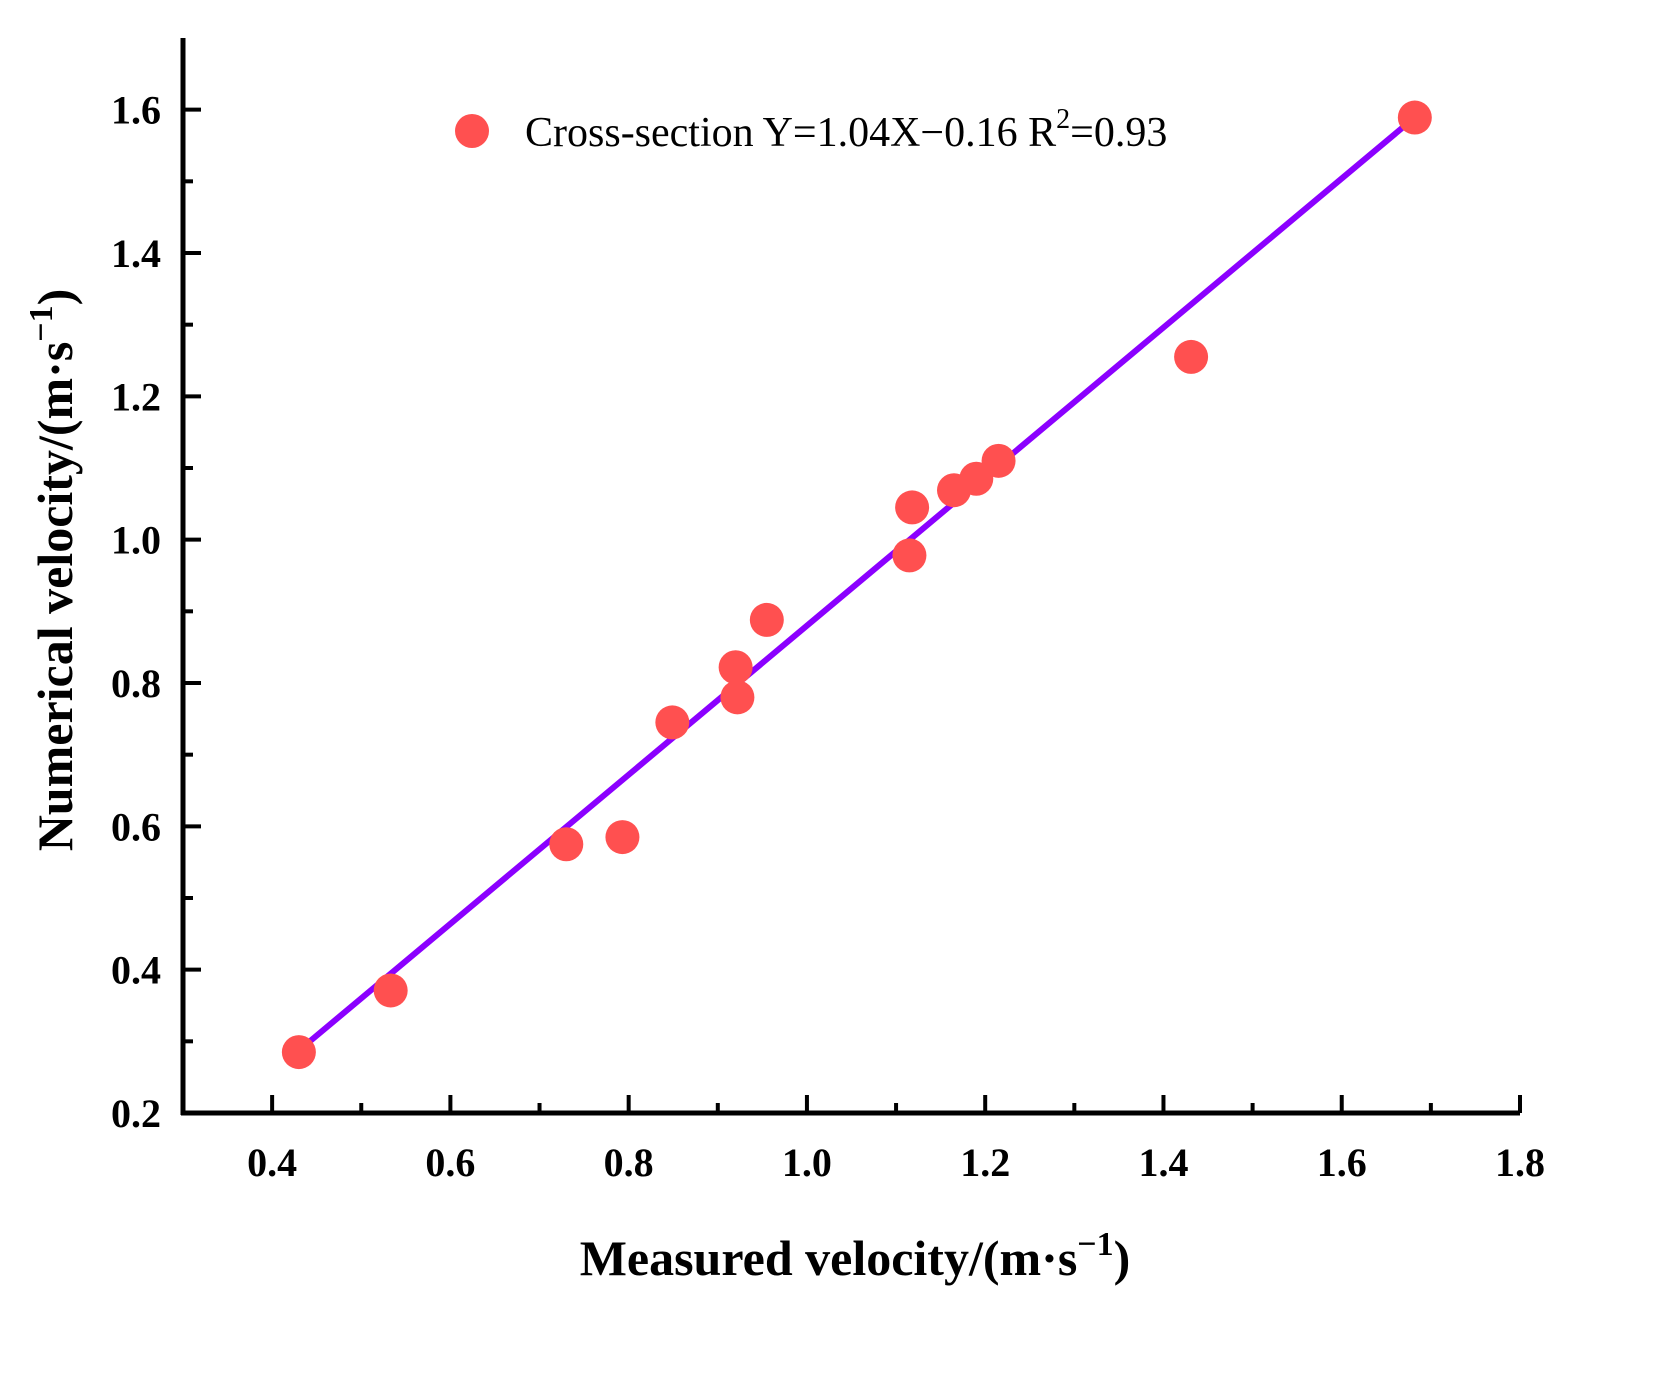  I want to click on y-tick-label: 0.2, so click(136, 1113).